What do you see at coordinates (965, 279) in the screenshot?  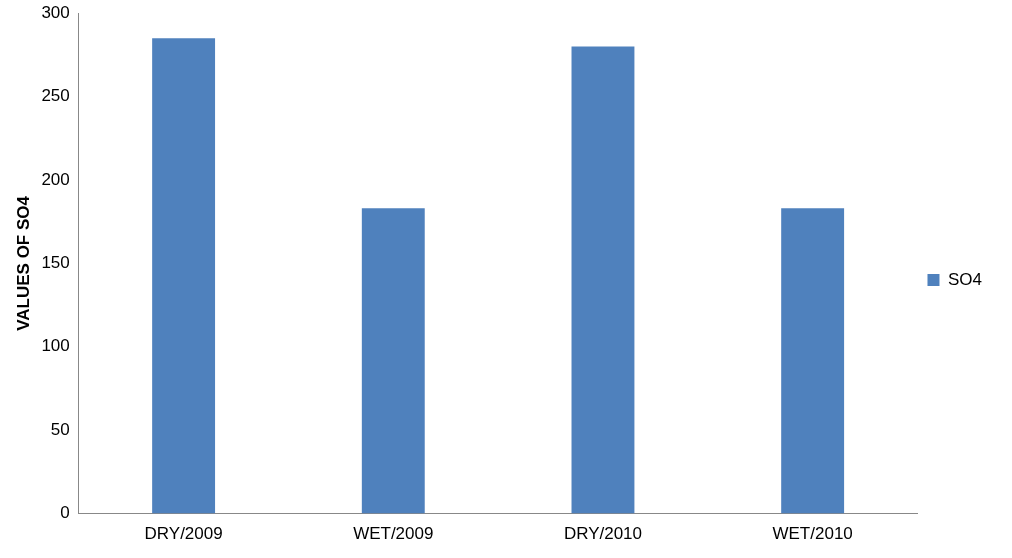 I see `legend-label: SO4` at bounding box center [965, 279].